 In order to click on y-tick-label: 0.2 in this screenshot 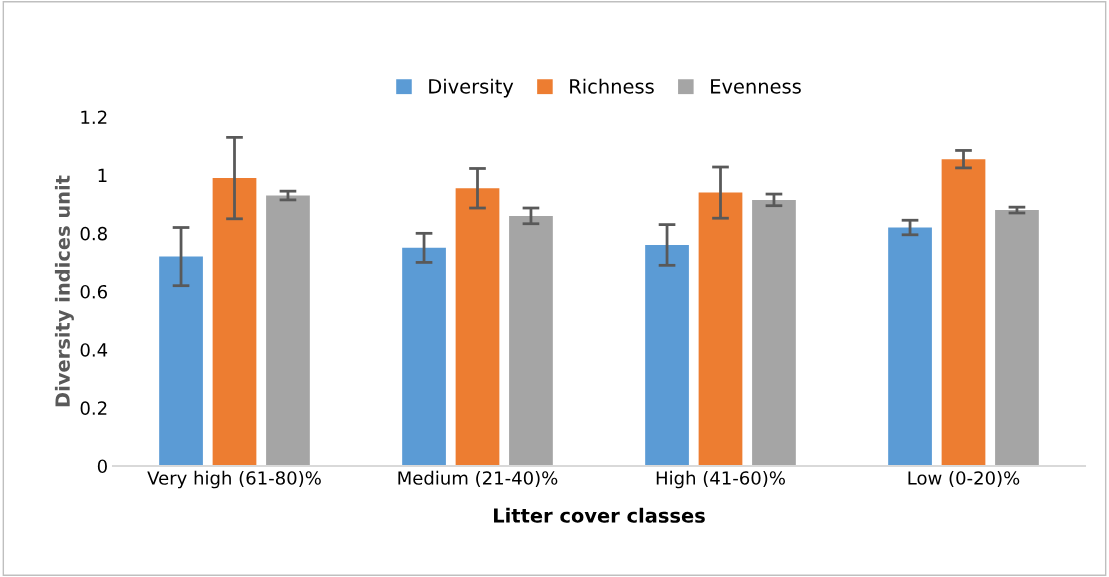, I will do `click(93, 408)`.